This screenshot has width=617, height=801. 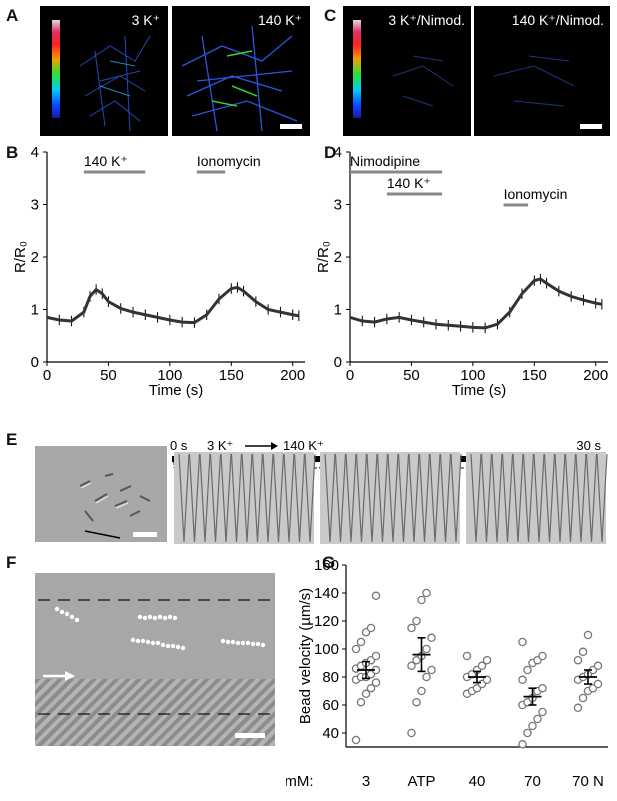 I want to click on label-140k-nimod: 140 K⁺/Nimod., so click(x=557, y=20).